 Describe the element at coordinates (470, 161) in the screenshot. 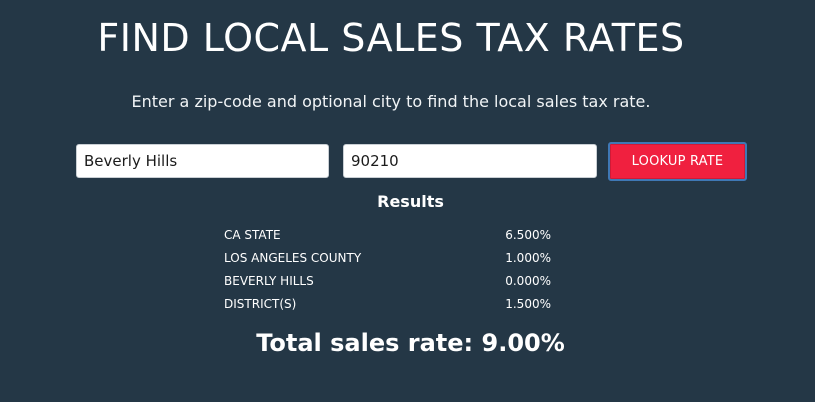

I see `zip-code-input` at that location.